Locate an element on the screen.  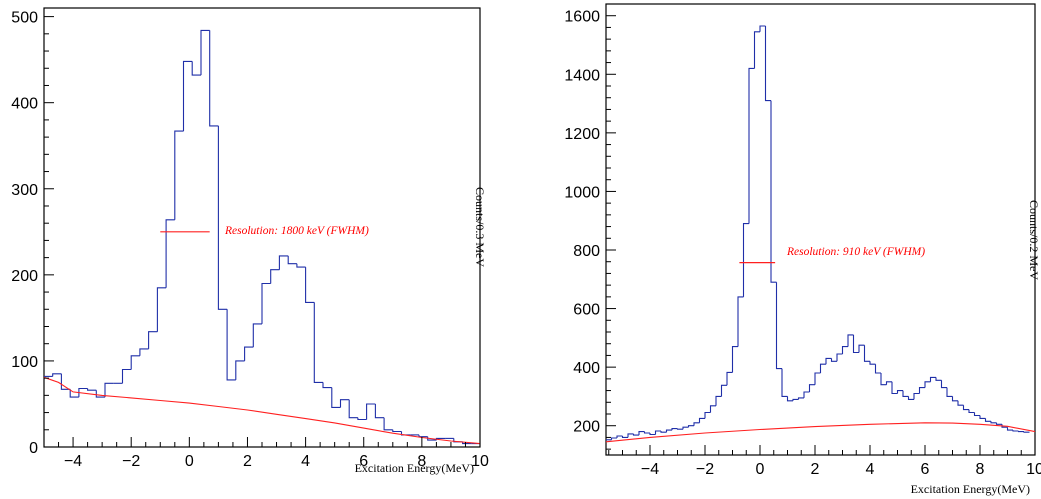
x-tick-label: −4 is located at coordinates (650, 469).